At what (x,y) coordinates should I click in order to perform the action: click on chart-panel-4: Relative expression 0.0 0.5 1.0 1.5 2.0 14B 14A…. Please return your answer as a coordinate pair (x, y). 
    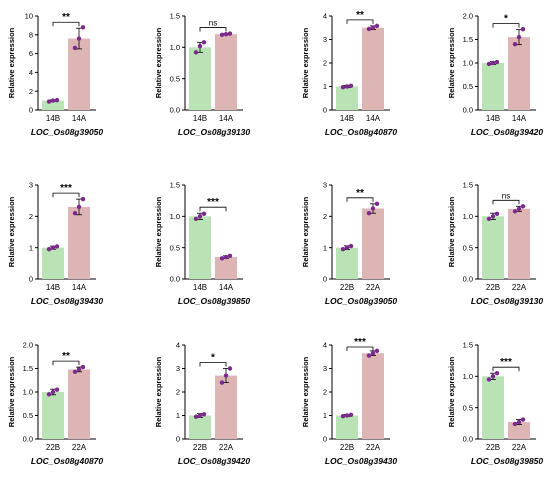
    Looking at the image, I should click on (495, 74).